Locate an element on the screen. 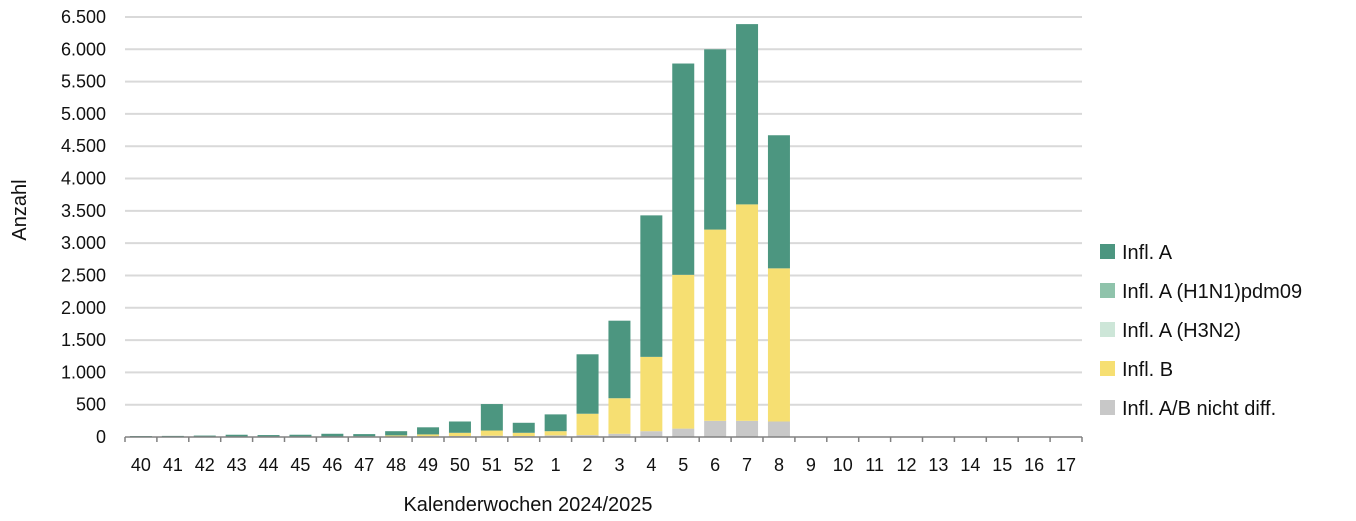 The image size is (1356, 521). x-tick-label: 16 is located at coordinates (1034, 465).